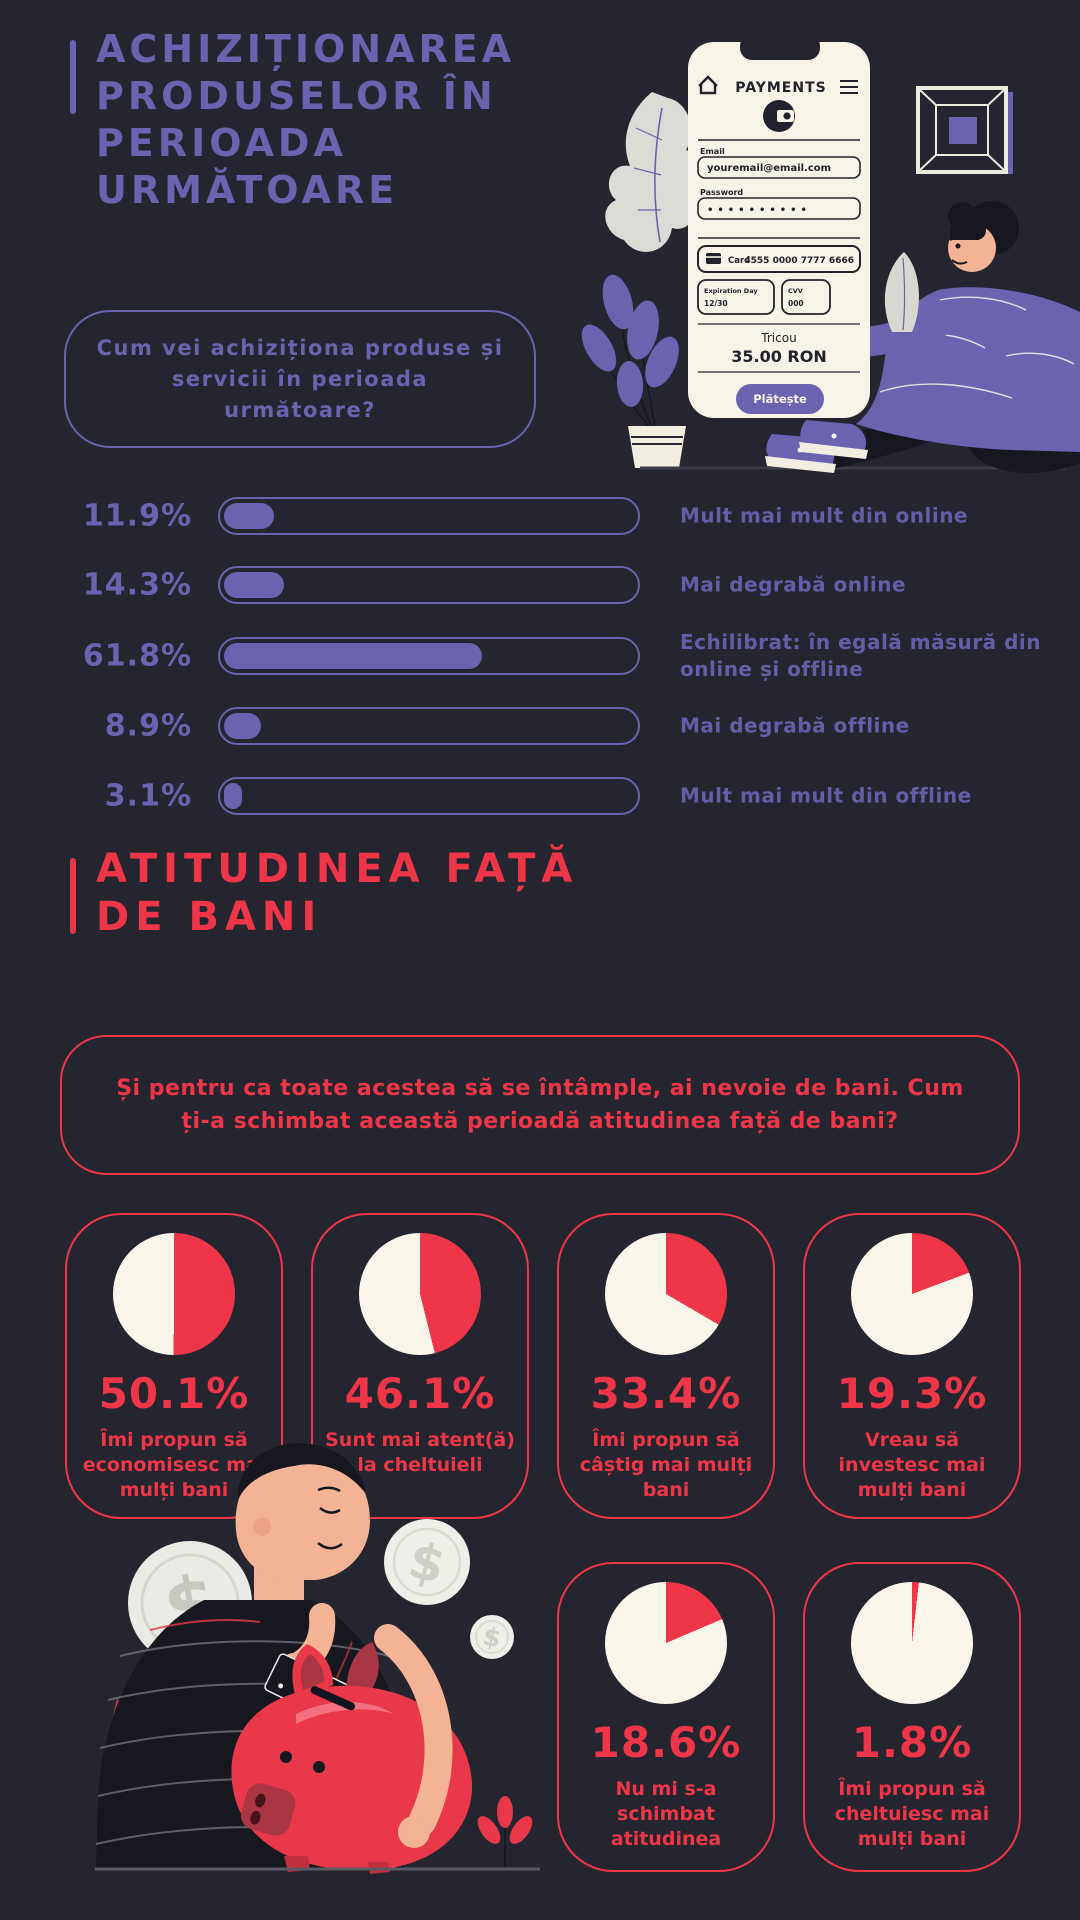 This screenshot has height=1920, width=1080. I want to click on password-field, so click(779, 208).